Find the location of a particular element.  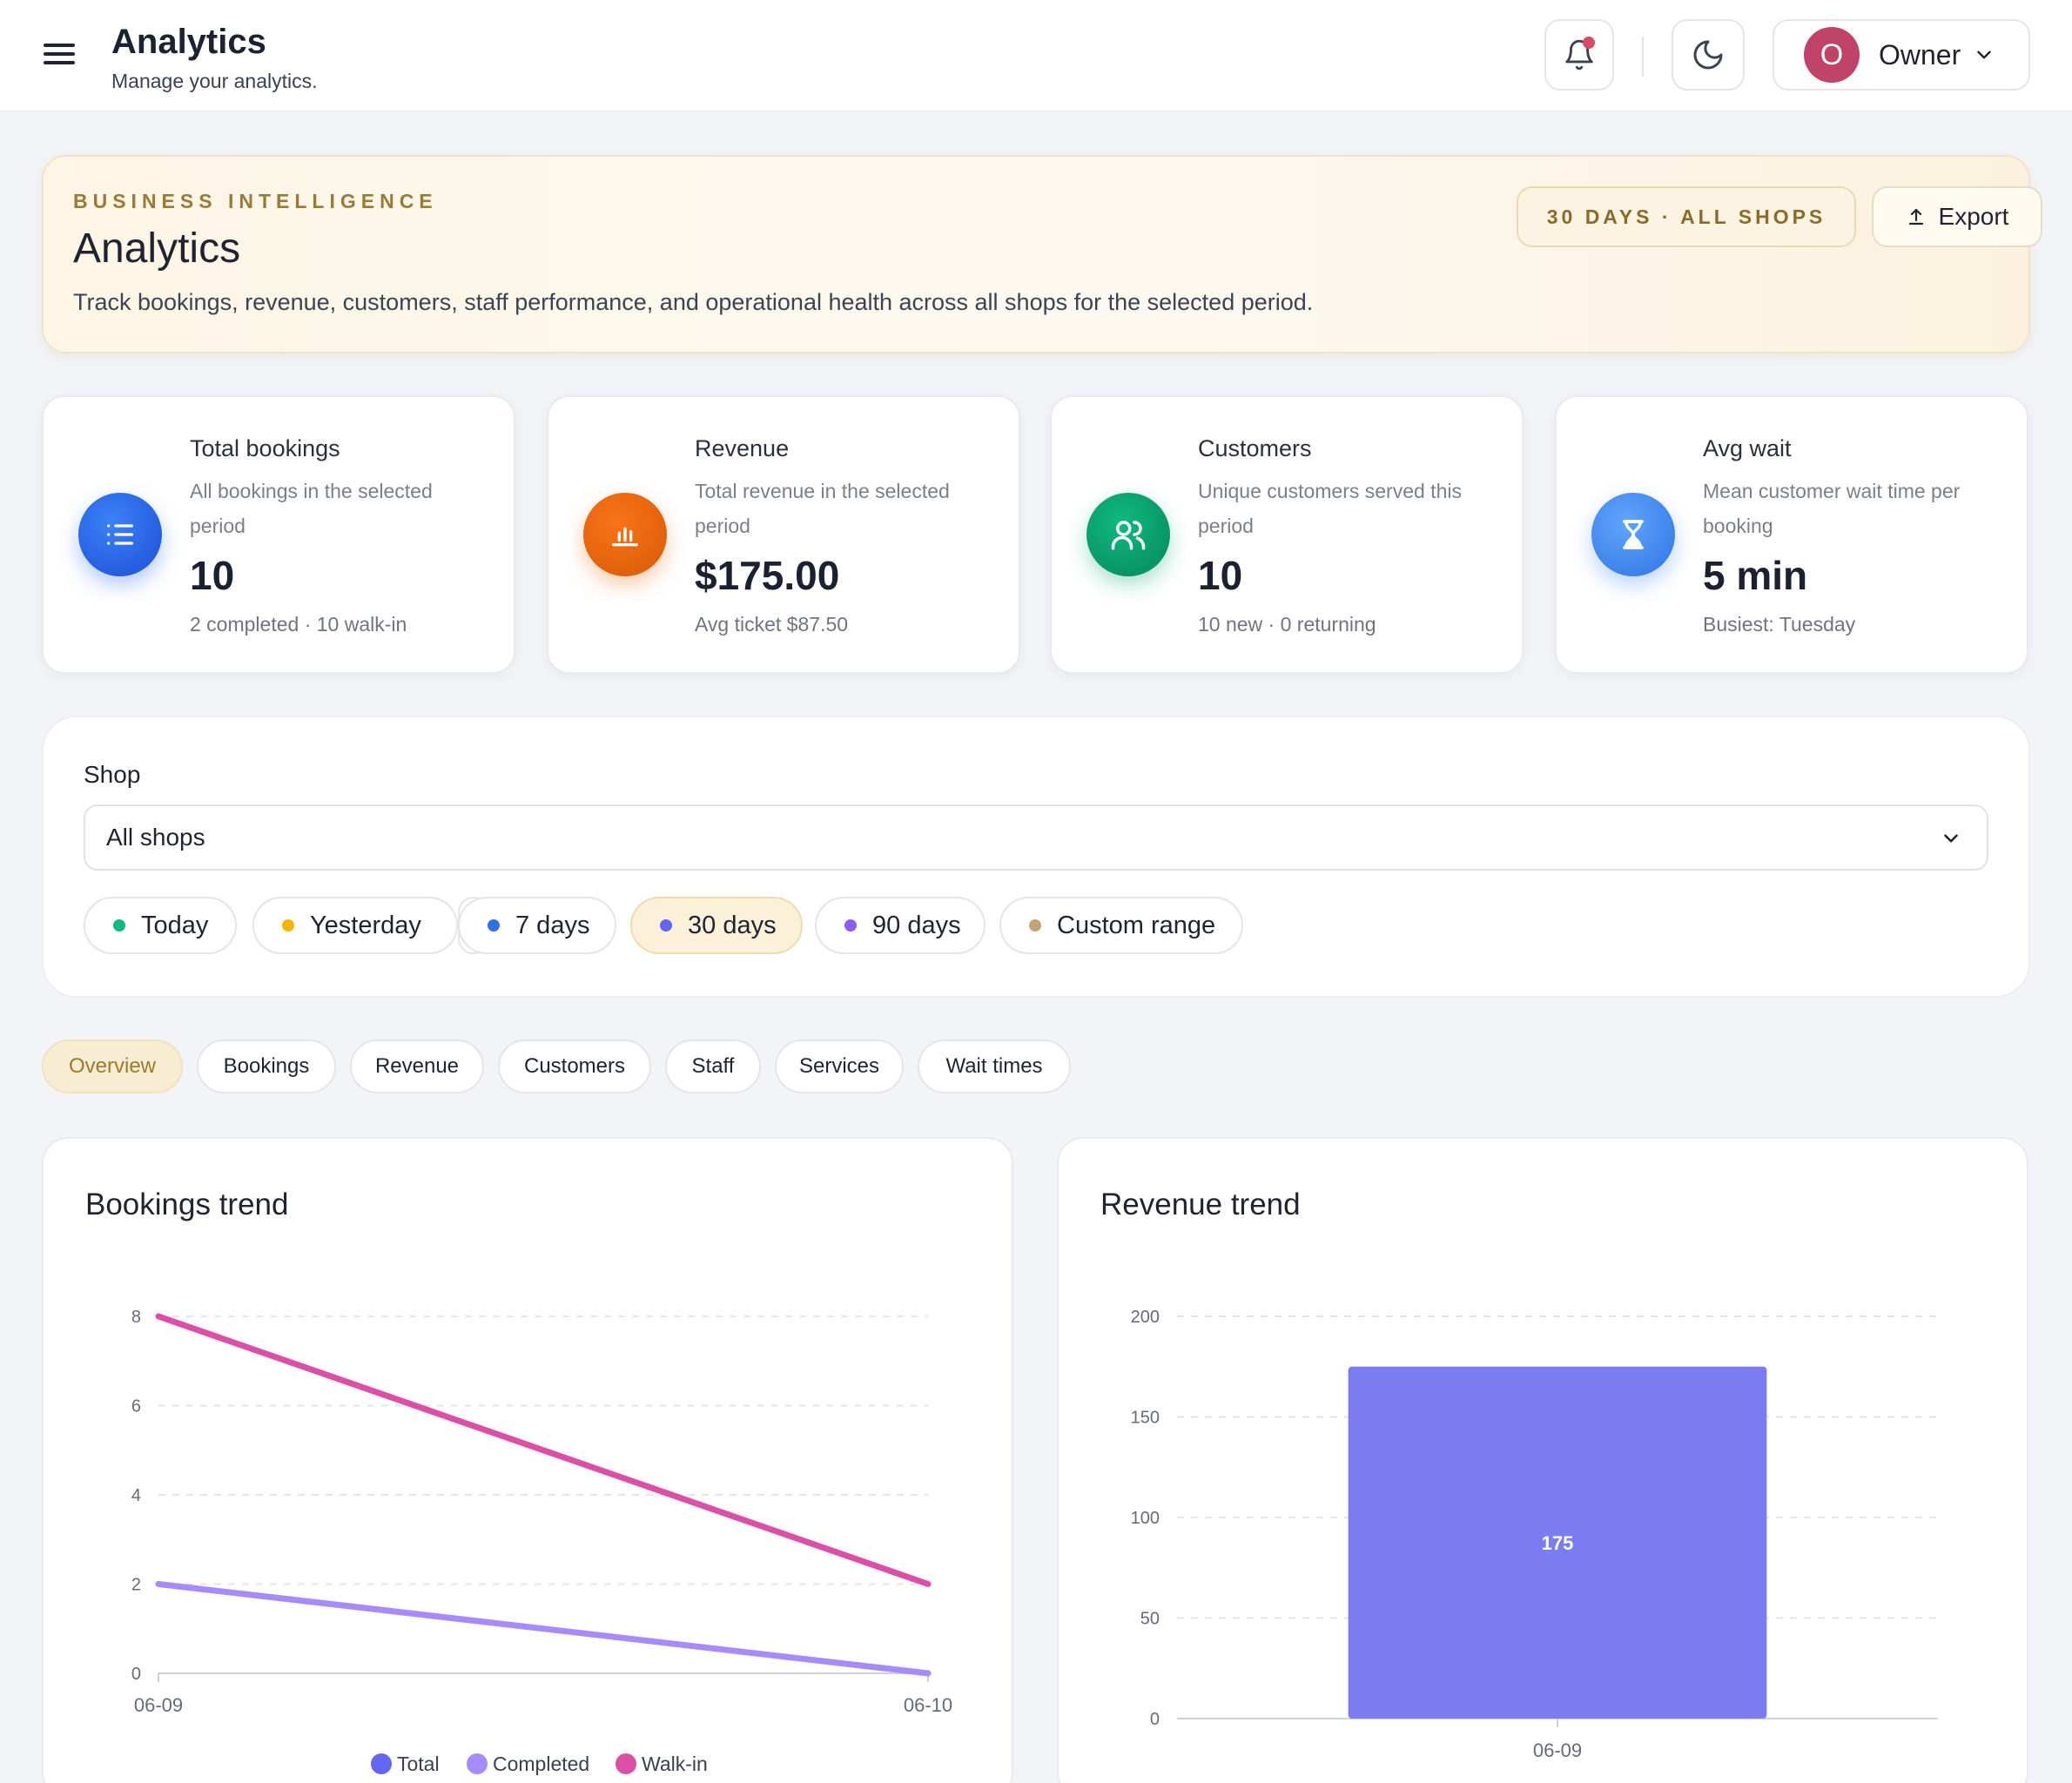

bar-value-label: 175 is located at coordinates (1558, 1543).